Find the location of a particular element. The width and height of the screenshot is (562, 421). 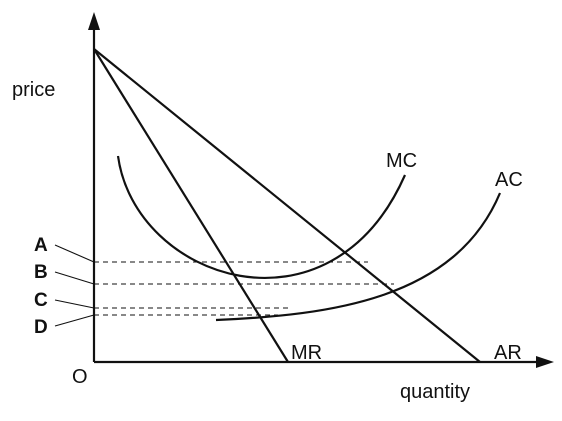

x-axis-label: quantity is located at coordinates (435, 392).